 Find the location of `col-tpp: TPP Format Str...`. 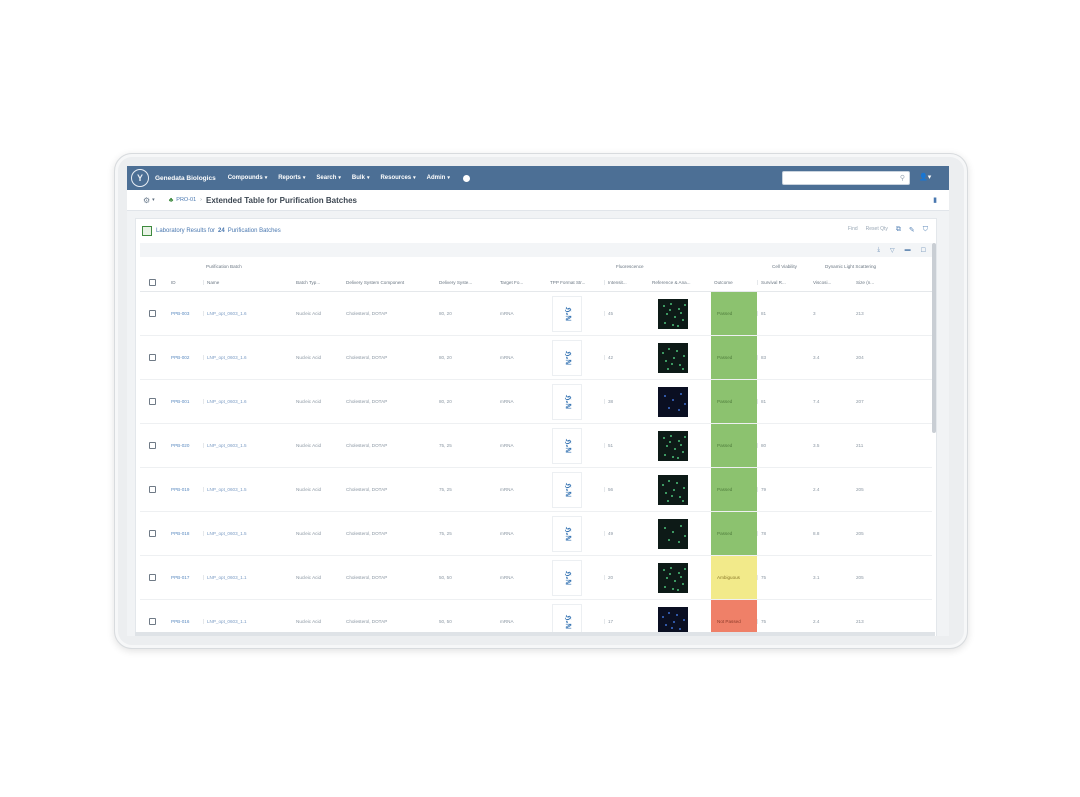

col-tpp: TPP Format Str... is located at coordinates (568, 282).